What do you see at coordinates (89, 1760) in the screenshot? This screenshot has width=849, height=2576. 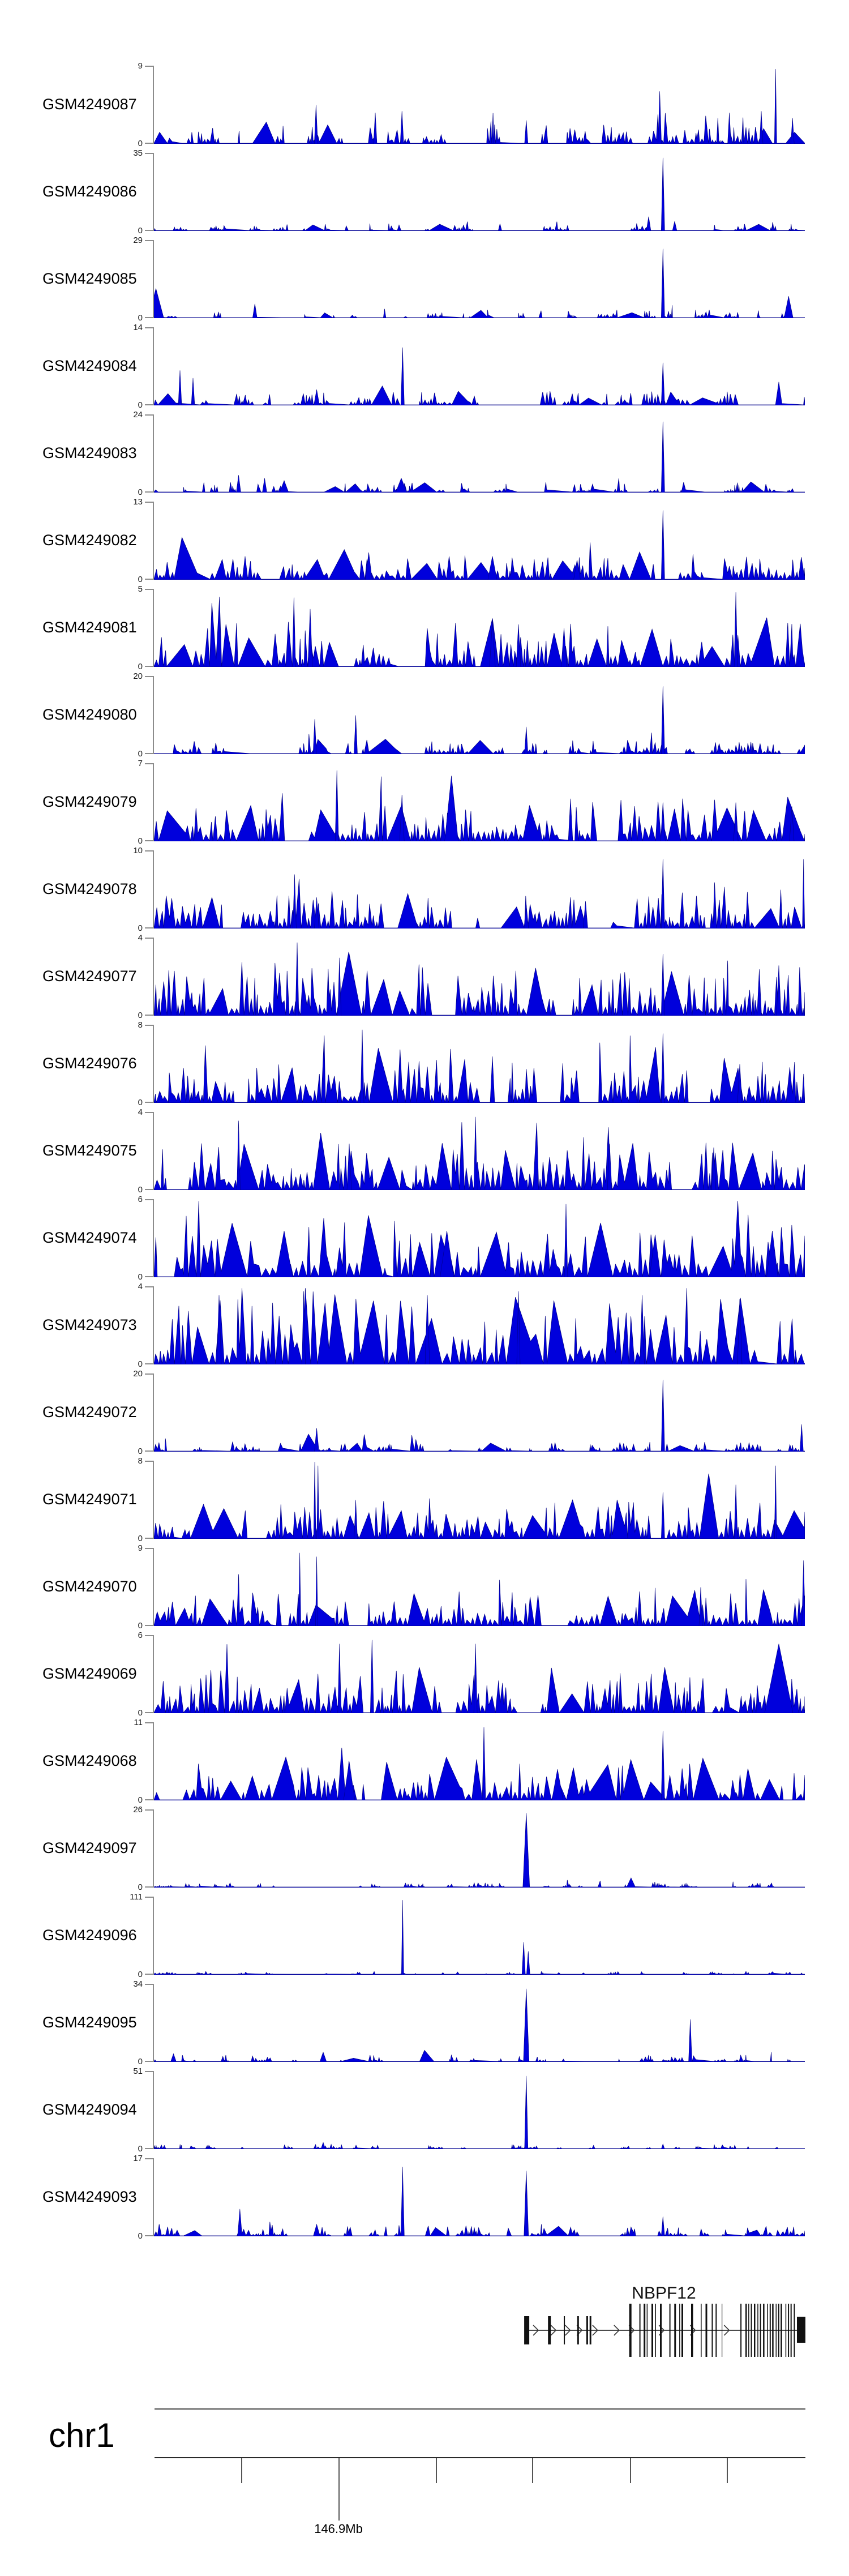 I see `track-sample-label: GSM4249068` at bounding box center [89, 1760].